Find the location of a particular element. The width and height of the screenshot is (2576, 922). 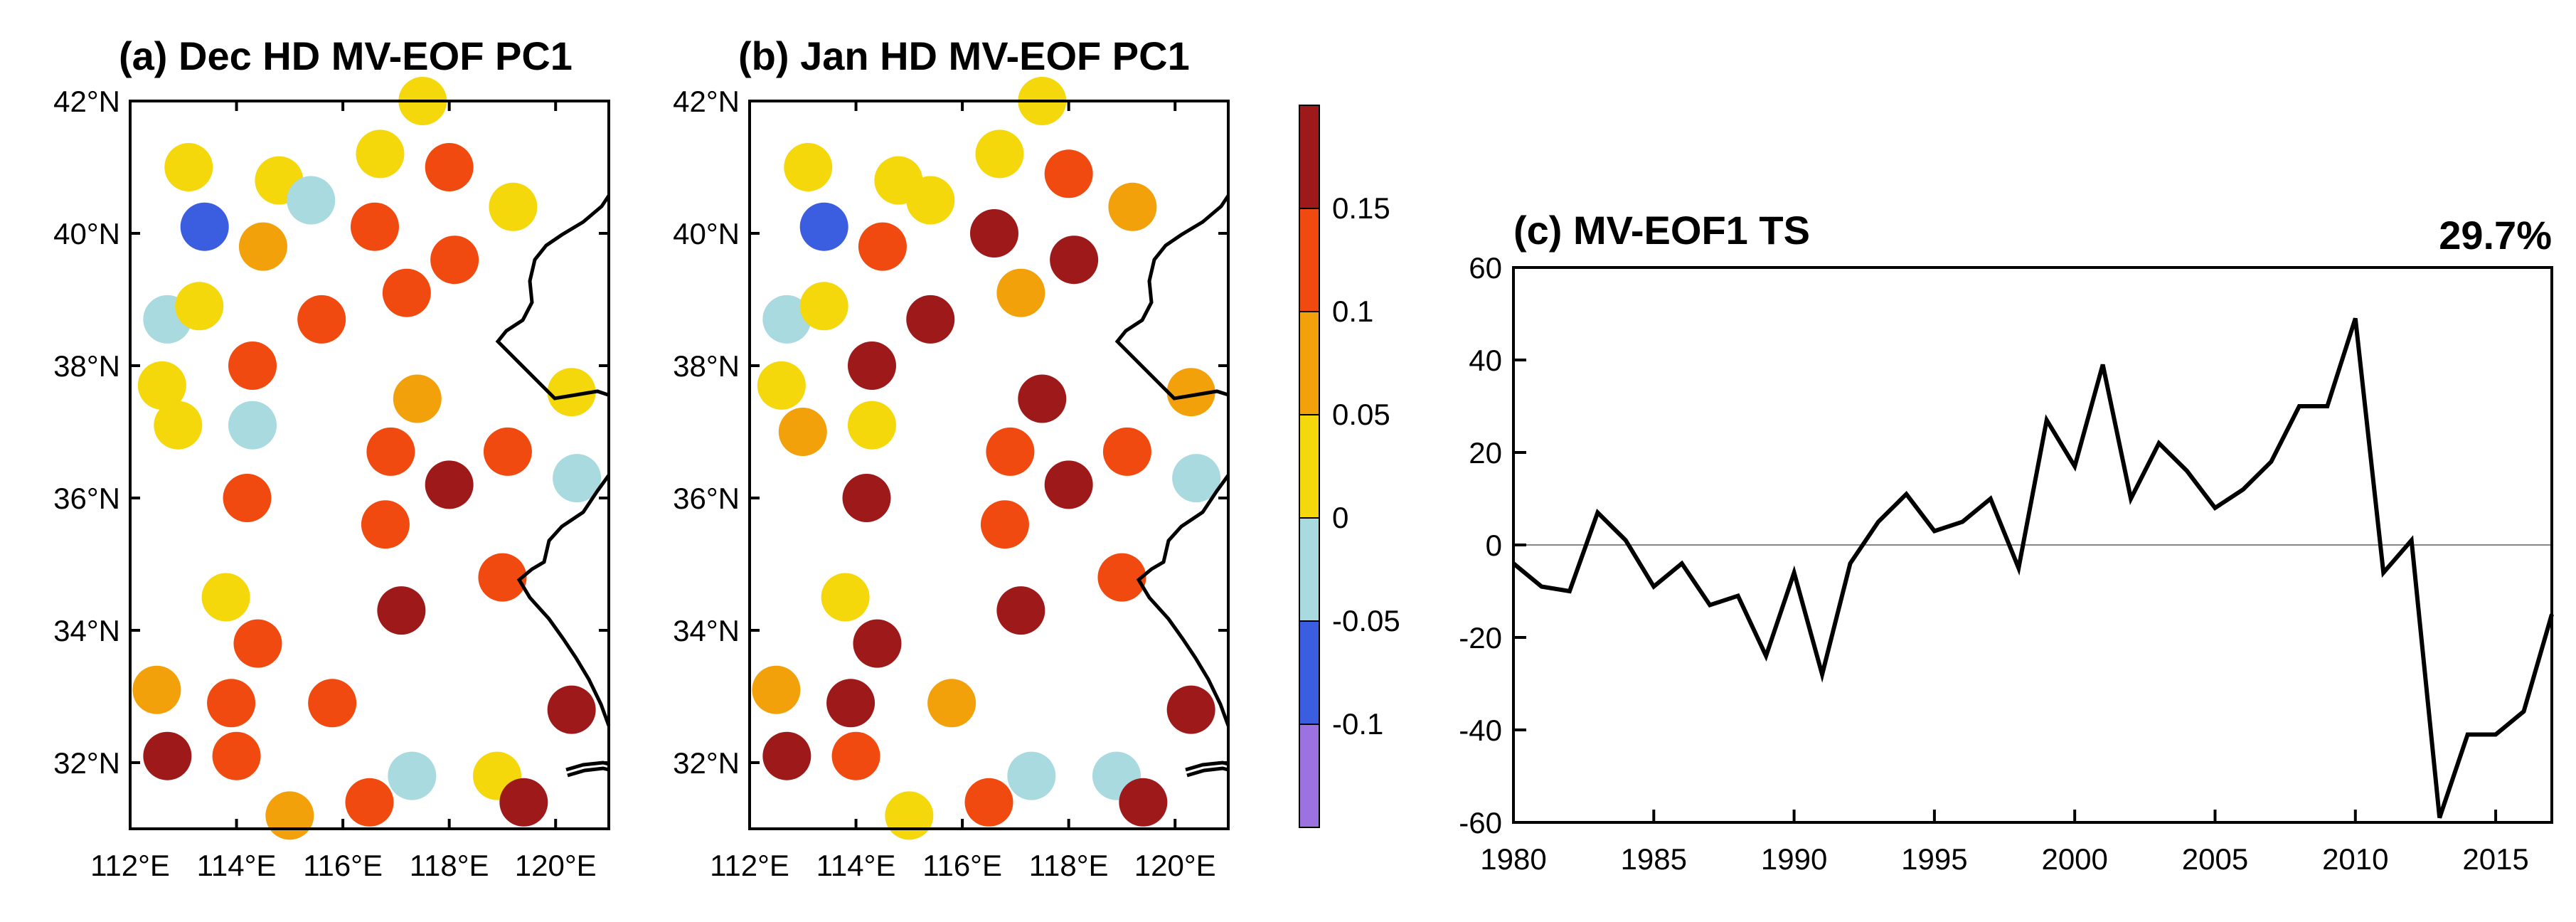

panel-a-ytick-label: 40°N is located at coordinates (86, 233).